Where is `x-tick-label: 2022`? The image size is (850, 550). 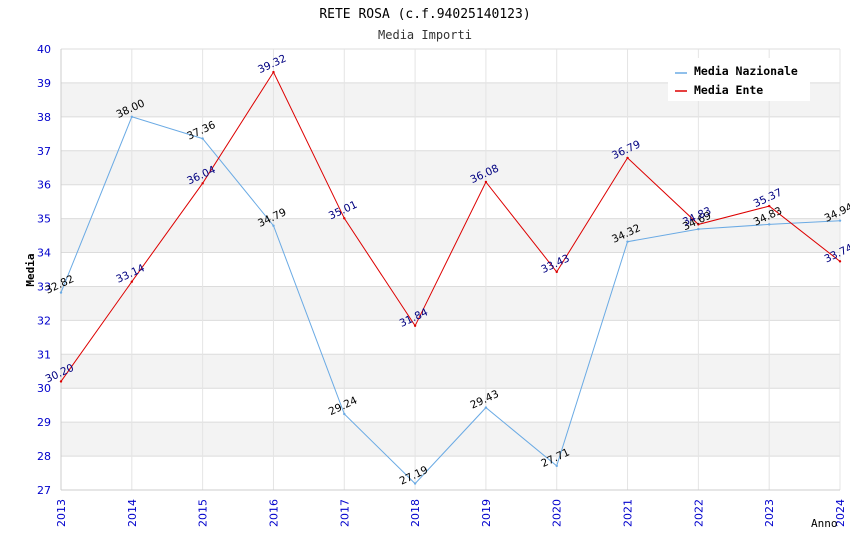 x-tick-label: 2022 is located at coordinates (698, 513).